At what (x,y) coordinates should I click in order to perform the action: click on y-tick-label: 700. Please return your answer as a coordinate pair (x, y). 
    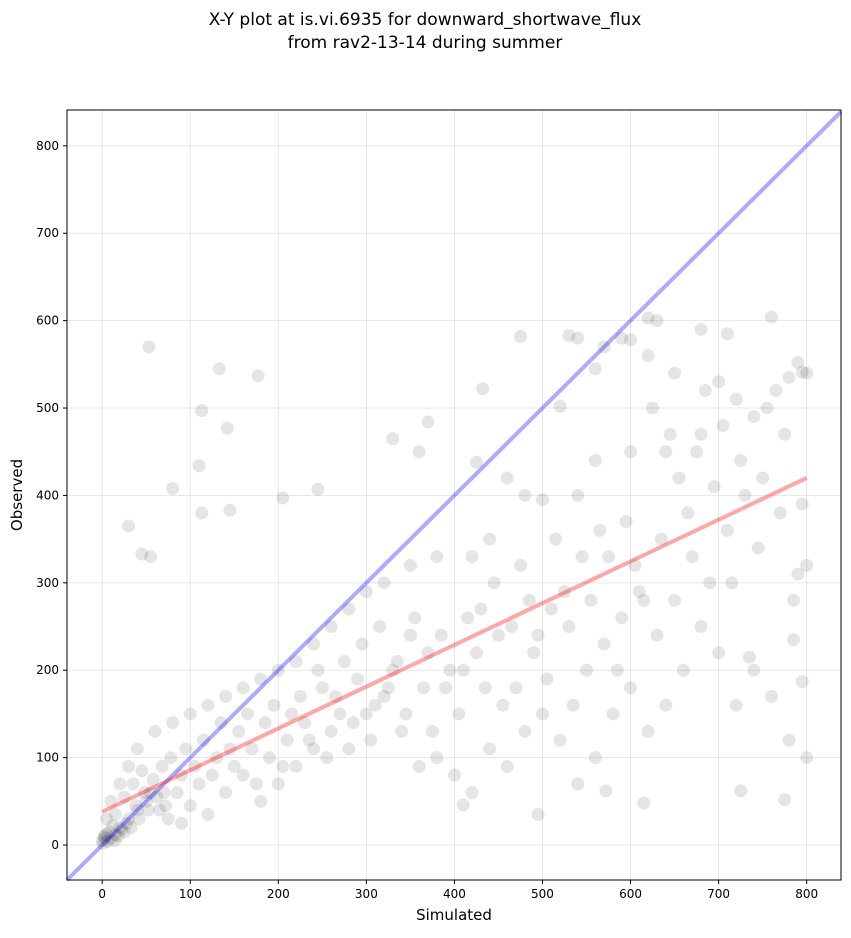
    Looking at the image, I should click on (47, 233).